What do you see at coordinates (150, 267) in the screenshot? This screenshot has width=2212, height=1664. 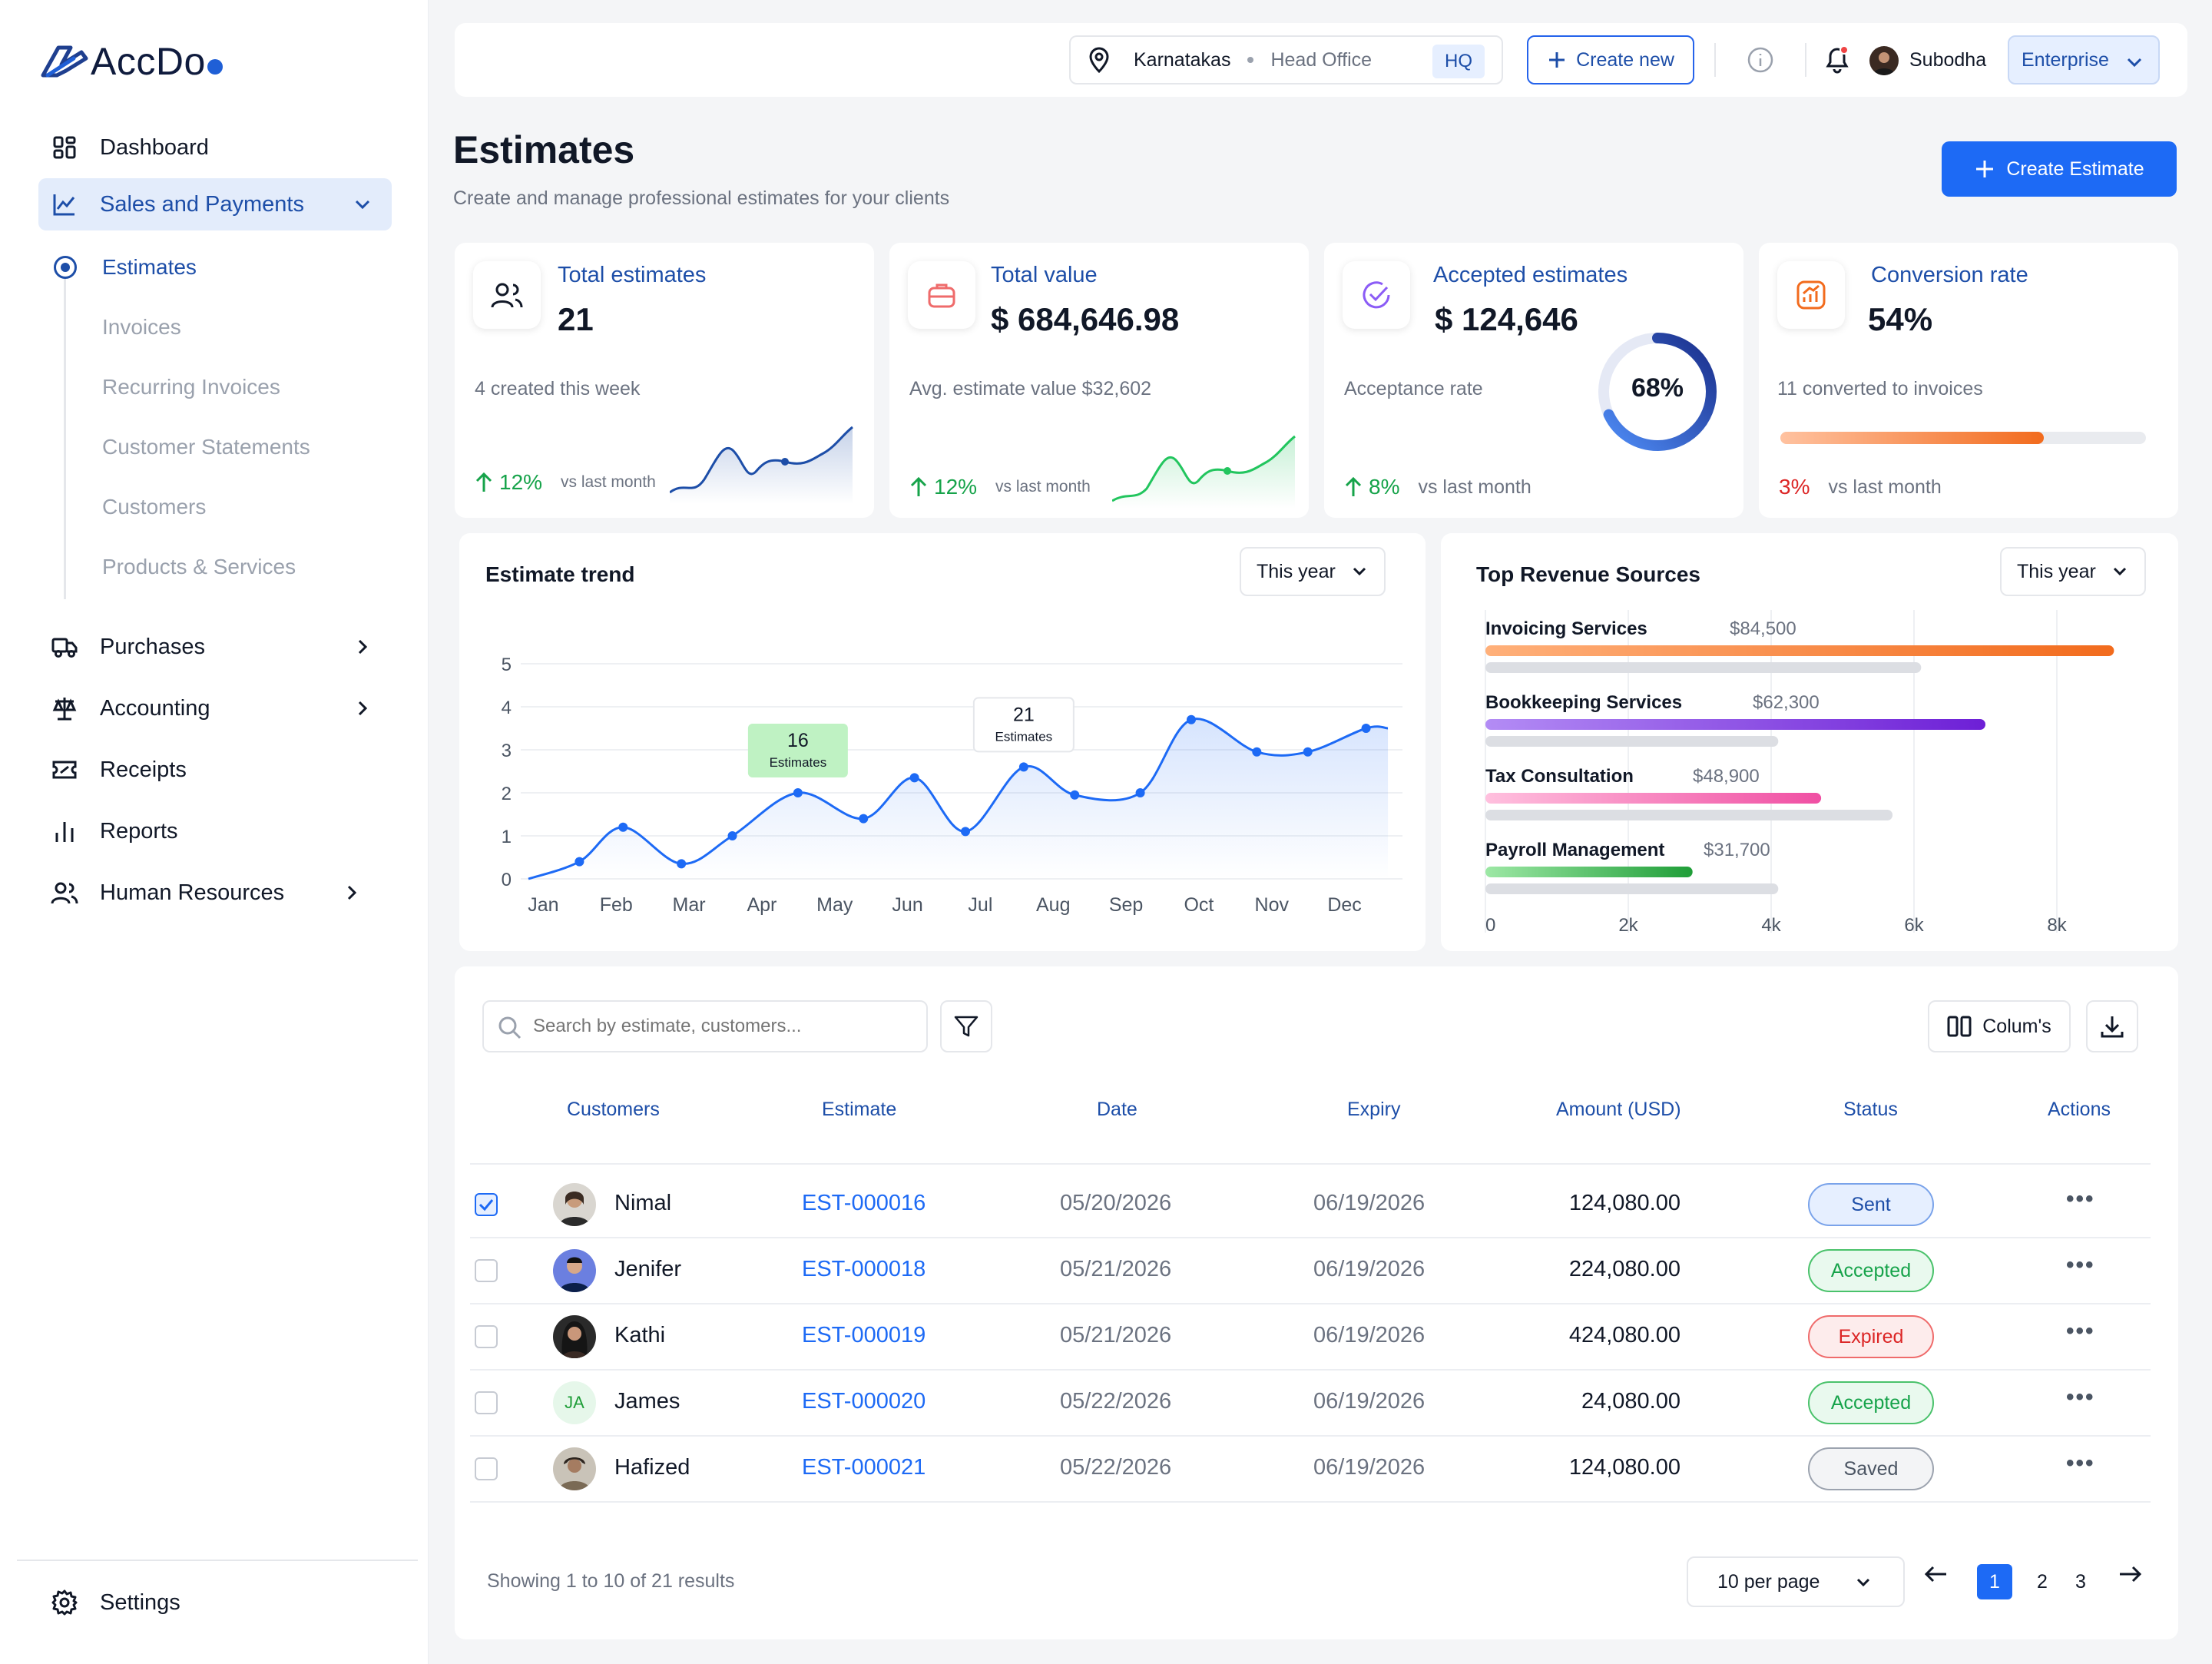 I see `subnav-estimates: Estimates` at bounding box center [150, 267].